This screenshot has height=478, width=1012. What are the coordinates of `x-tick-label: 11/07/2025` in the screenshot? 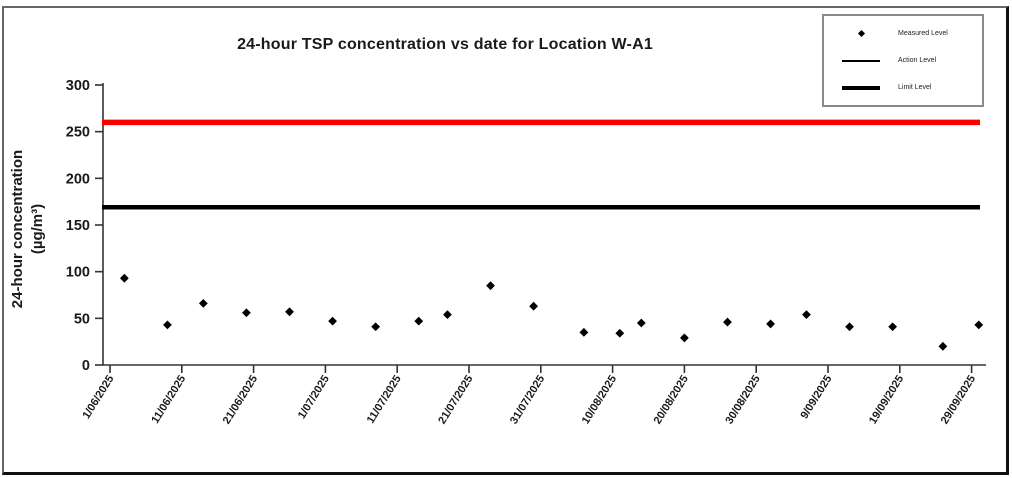 It's located at (384, 399).